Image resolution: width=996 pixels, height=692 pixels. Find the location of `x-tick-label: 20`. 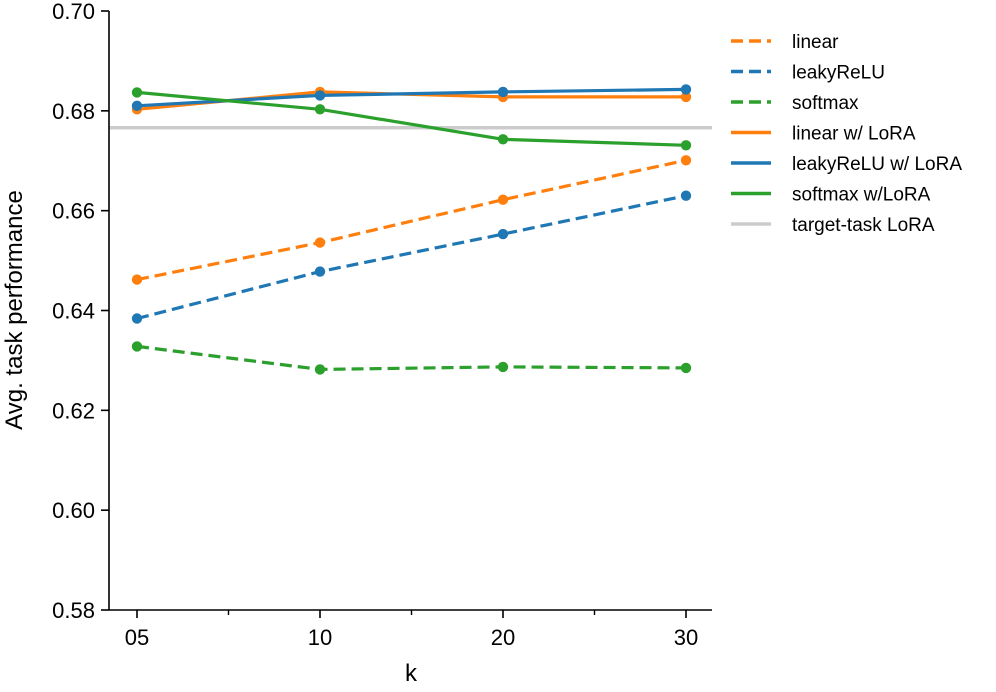

x-tick-label: 20 is located at coordinates (503, 637).